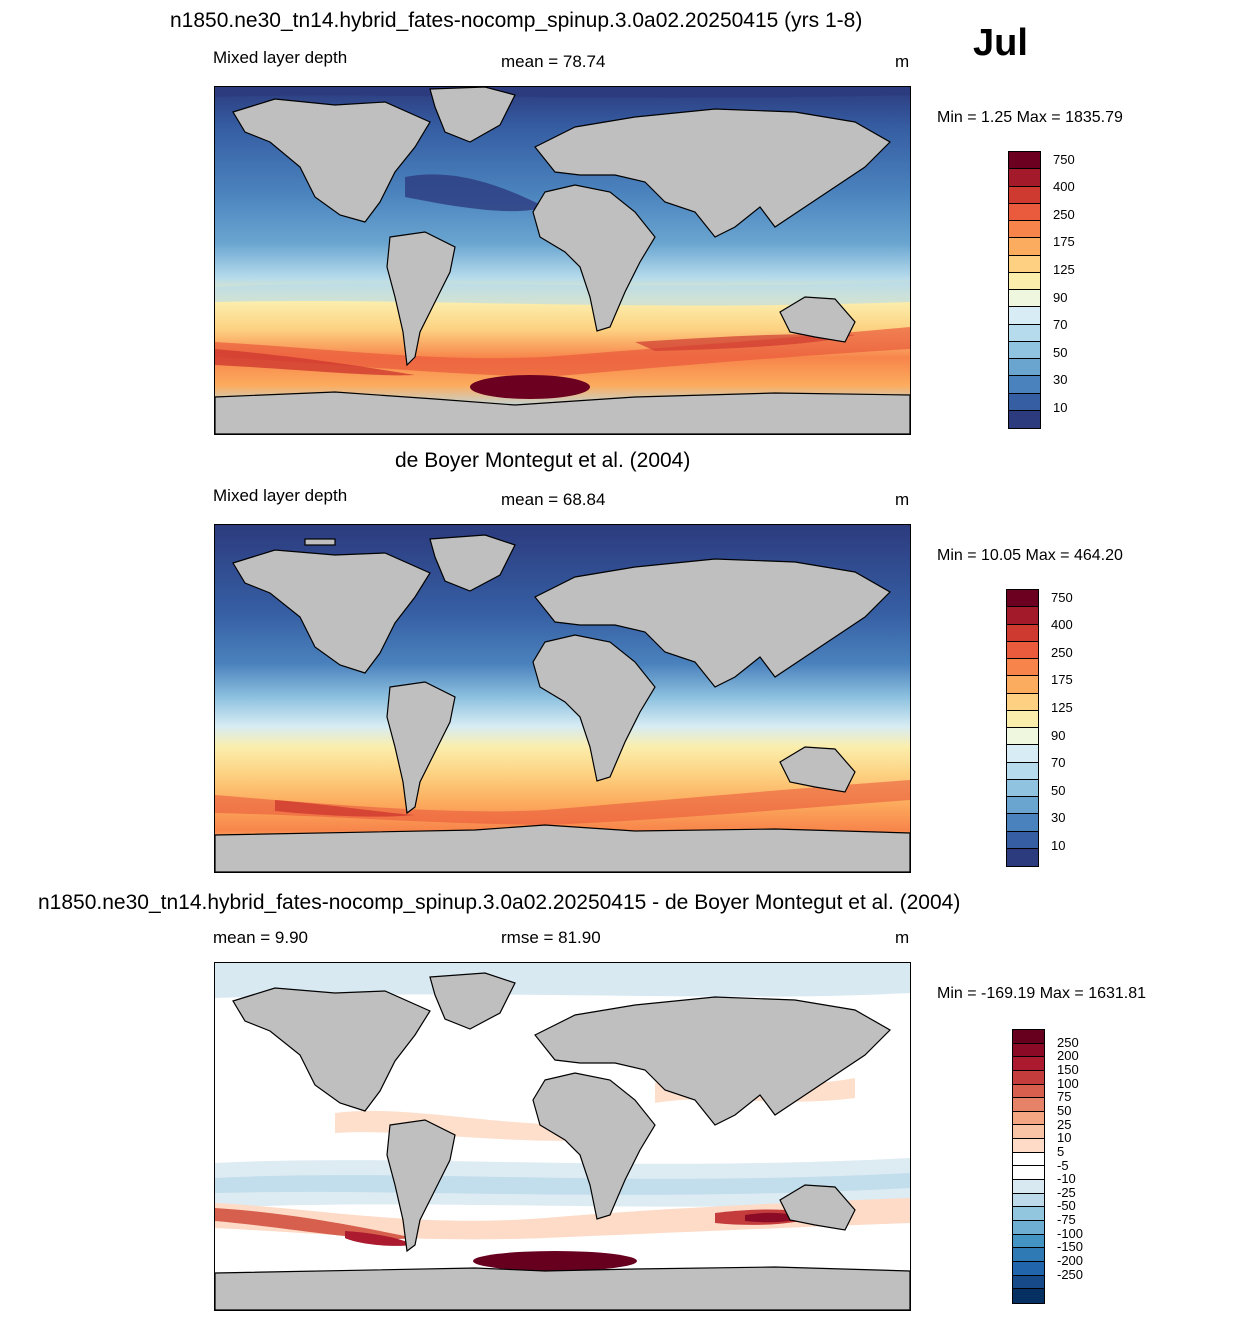 The width and height of the screenshot is (1245, 1317). I want to click on panel2-mean: mean = 68.84, so click(553, 499).